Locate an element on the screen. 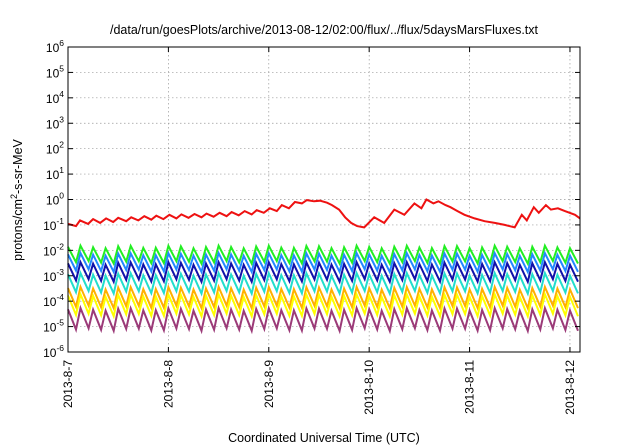 Image resolution: width=640 pixels, height=448 pixels. y-tick-label: 10⁻⁵ is located at coordinates (53, 326).